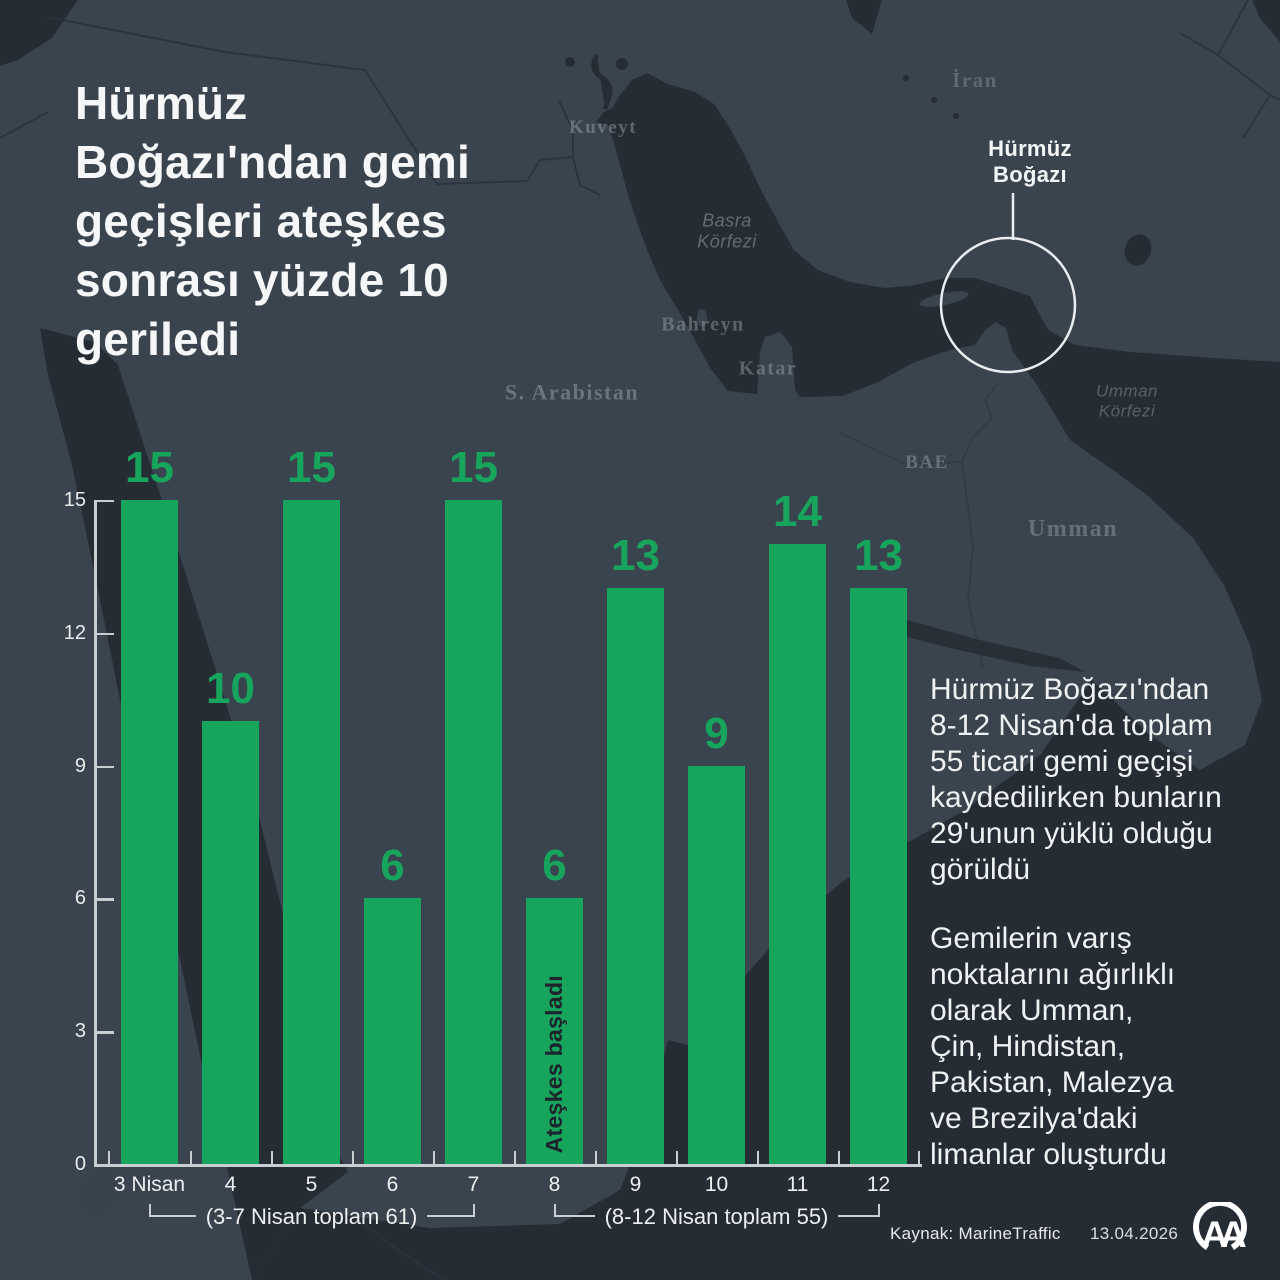 This screenshot has height=1280, width=1280. I want to click on x-axis-label: 11, so click(797, 1184).